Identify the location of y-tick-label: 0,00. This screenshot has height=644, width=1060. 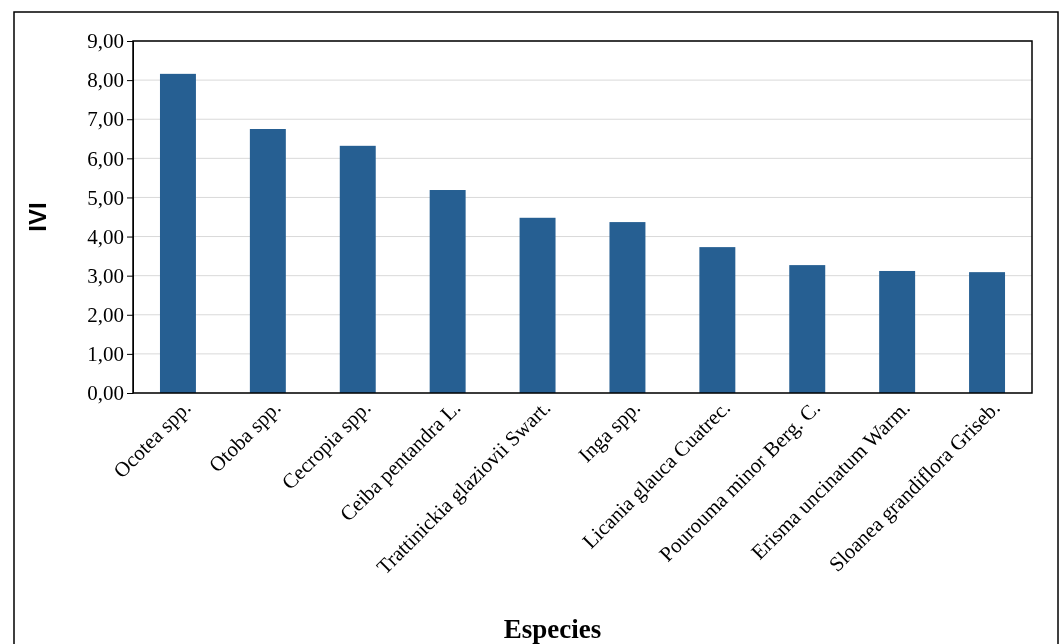
(105, 393).